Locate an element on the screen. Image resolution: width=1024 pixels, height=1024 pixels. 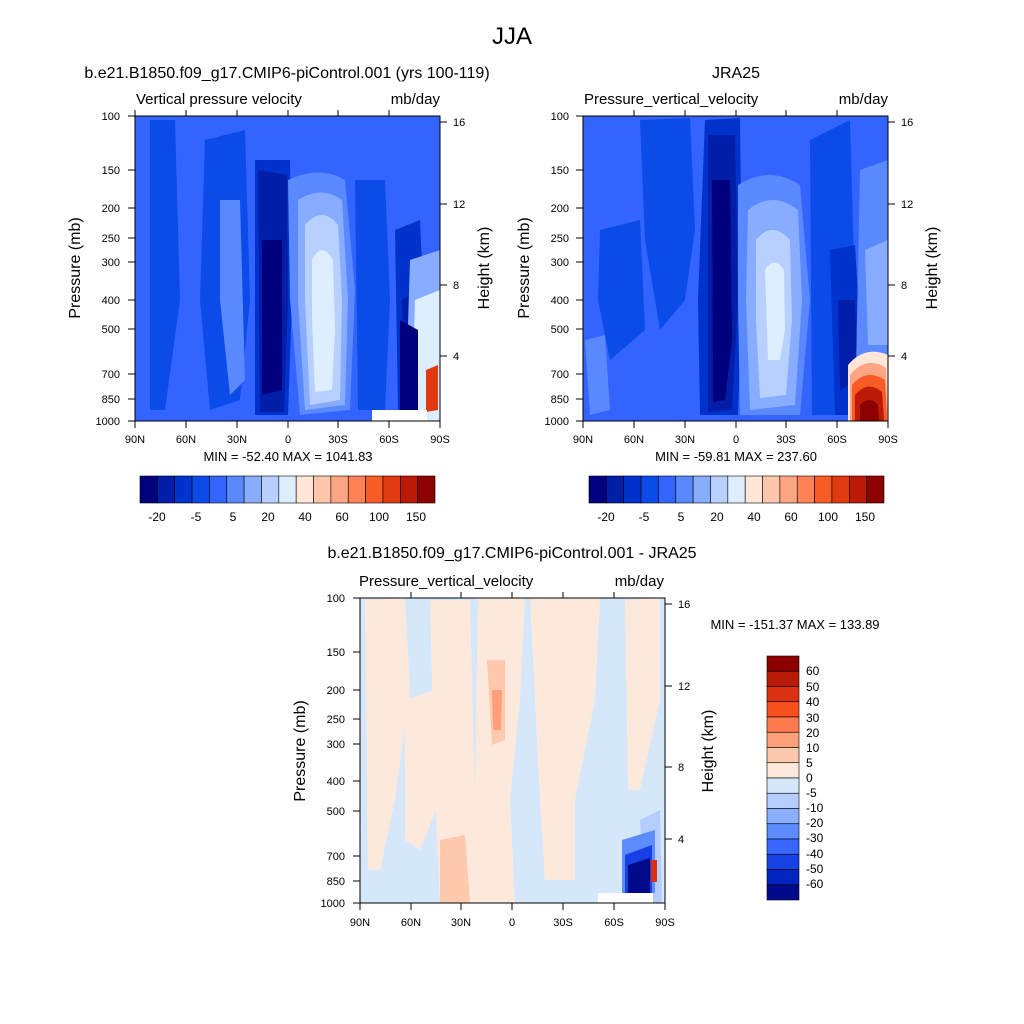
pressure-tick: 500 is located at coordinates (336, 812).